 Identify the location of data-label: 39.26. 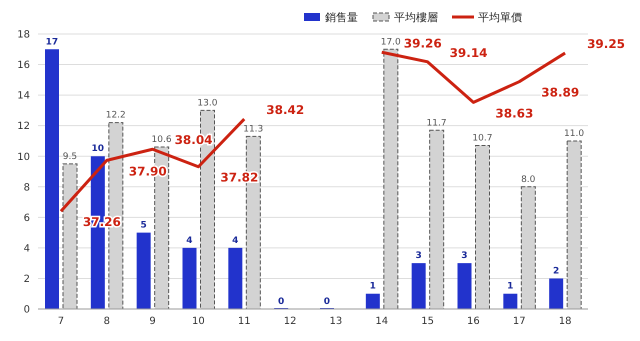
(423, 43).